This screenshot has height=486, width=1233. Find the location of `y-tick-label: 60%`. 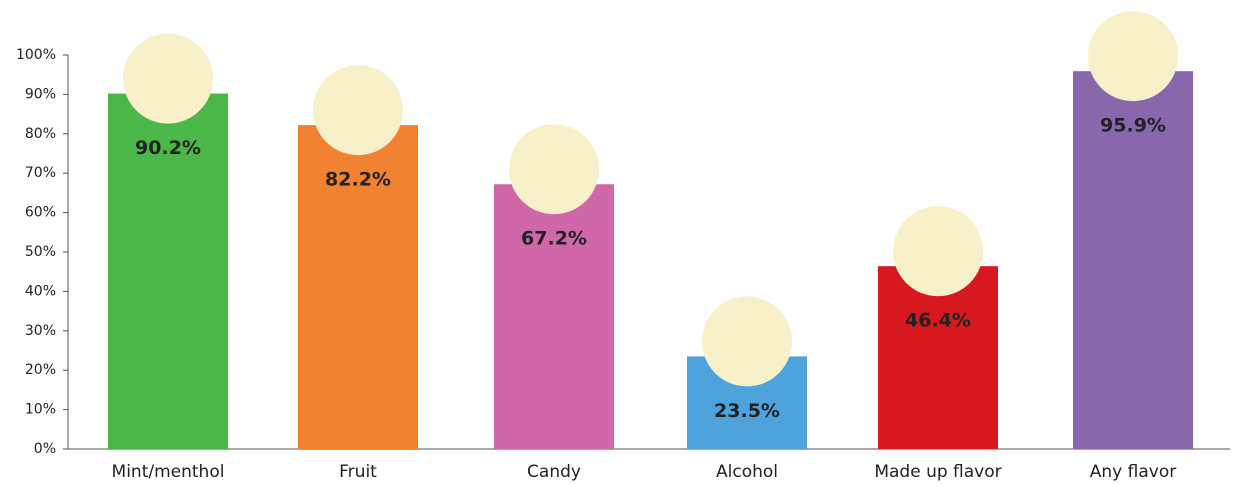

y-tick-label: 60% is located at coordinates (40, 213).